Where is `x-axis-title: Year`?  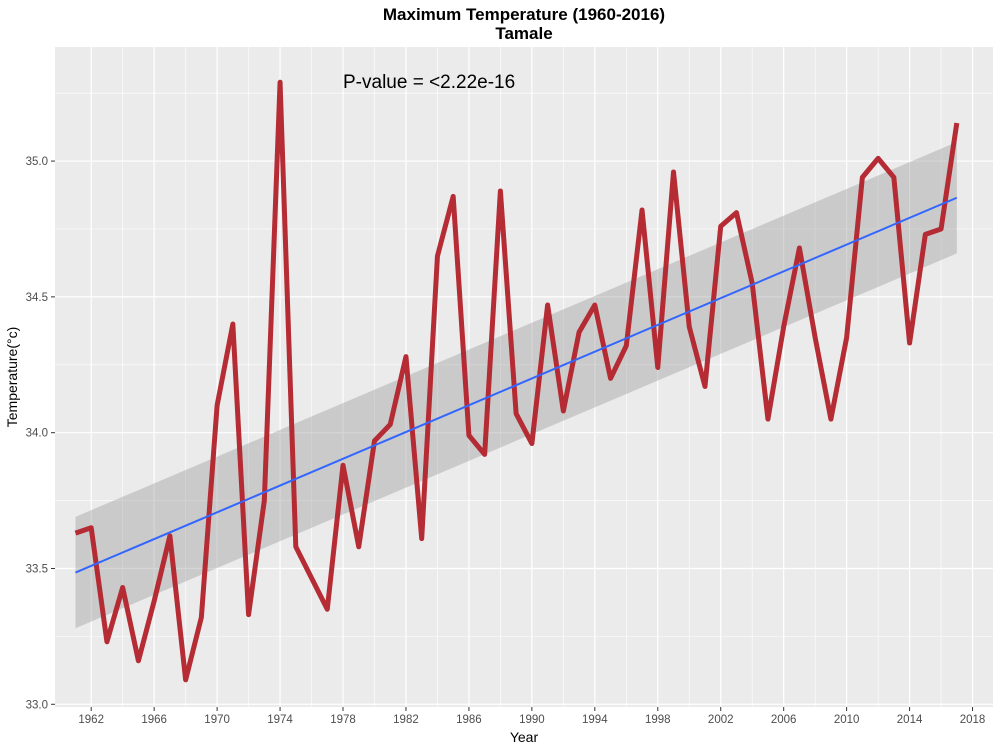 x-axis-title: Year is located at coordinates (524, 737).